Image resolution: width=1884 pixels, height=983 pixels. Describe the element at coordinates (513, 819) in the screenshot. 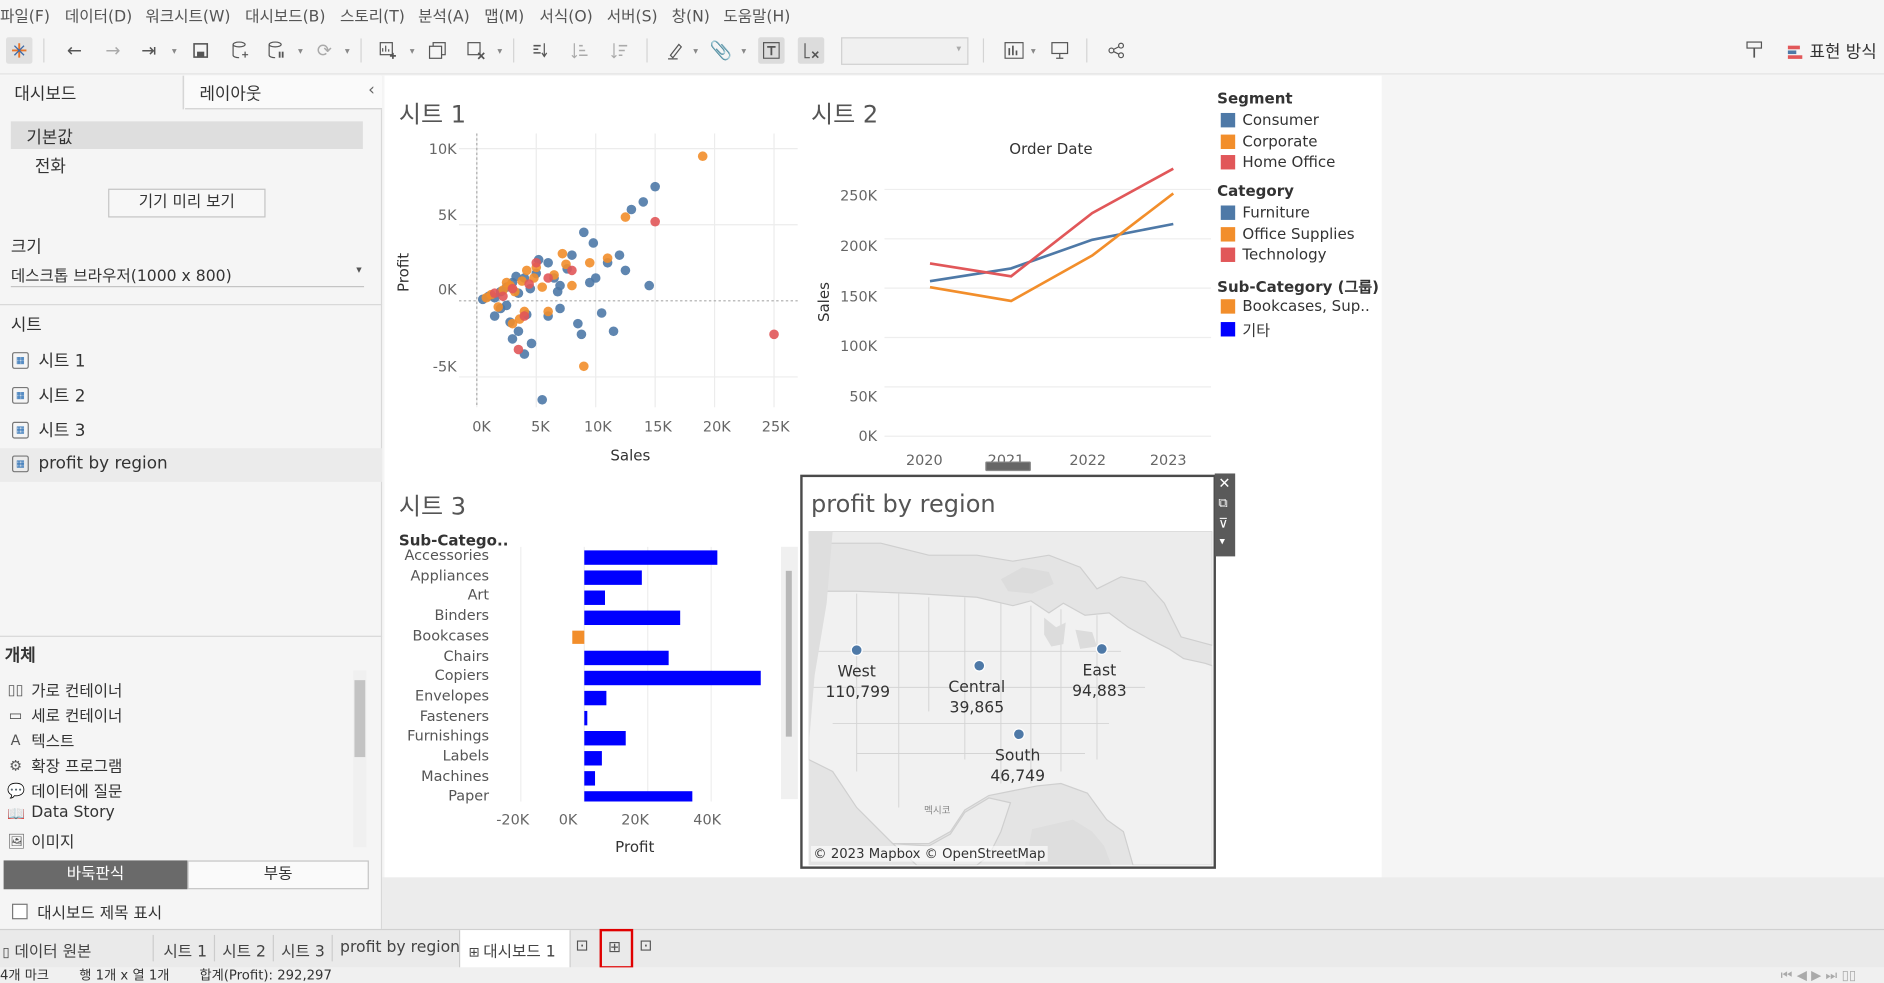

I see `x-tick: -20K` at that location.